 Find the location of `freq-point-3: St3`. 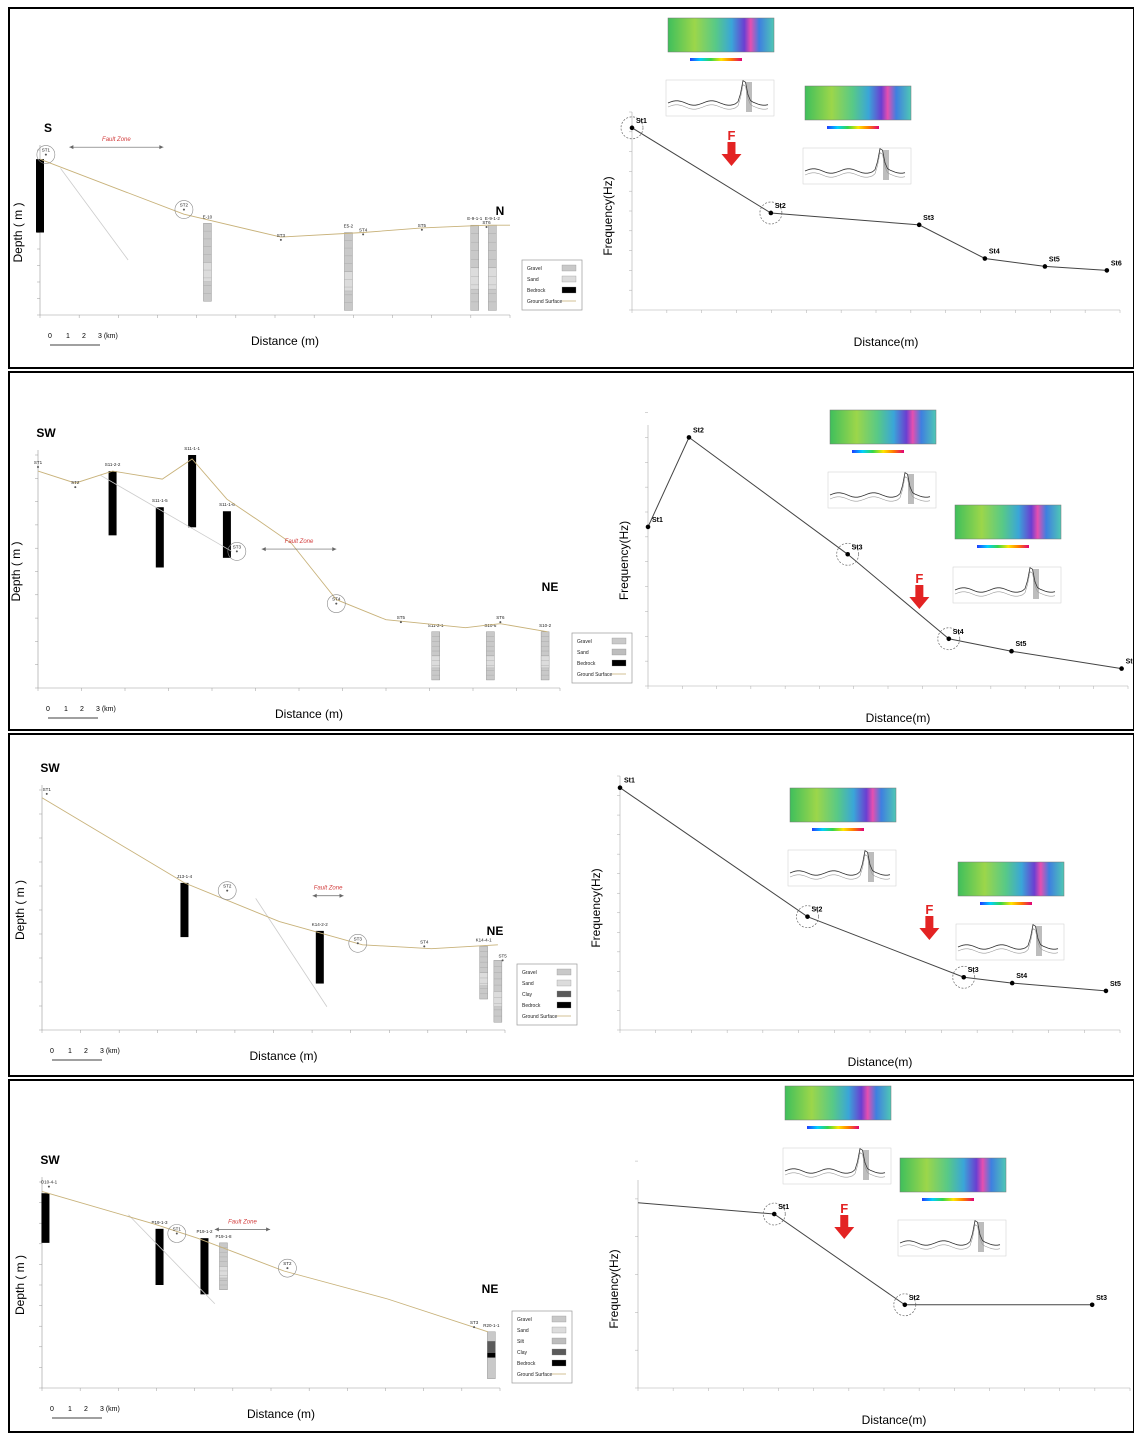

freq-point-3: St3 is located at coordinates (849, 554).